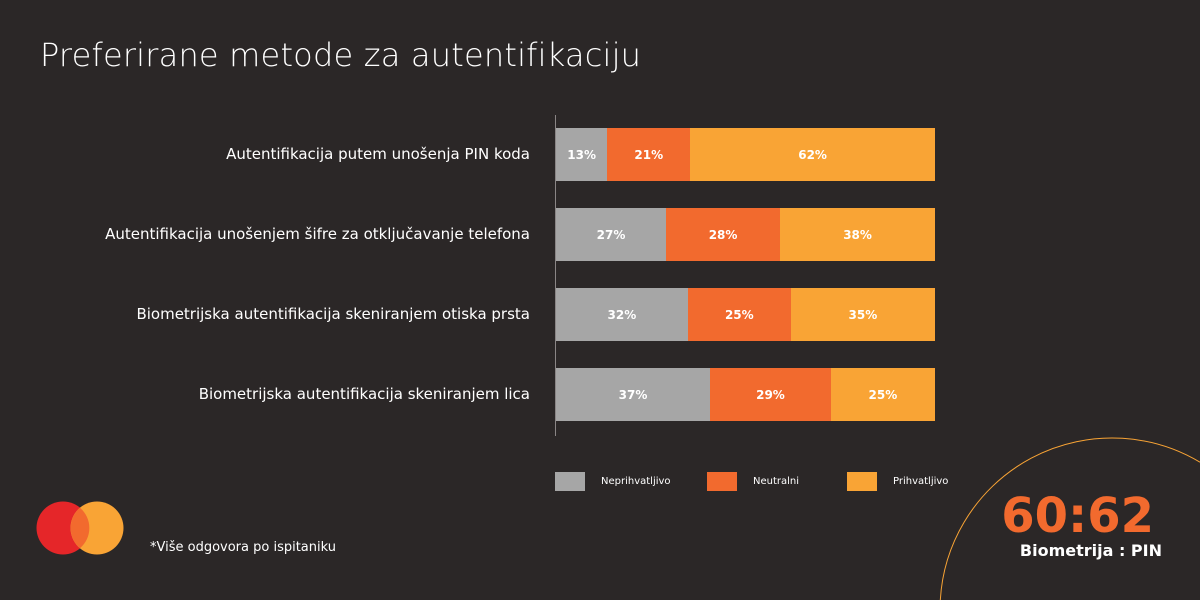 Image resolution: width=1200 pixels, height=600 pixels. I want to click on highlight-value: 60:62, so click(1077, 516).